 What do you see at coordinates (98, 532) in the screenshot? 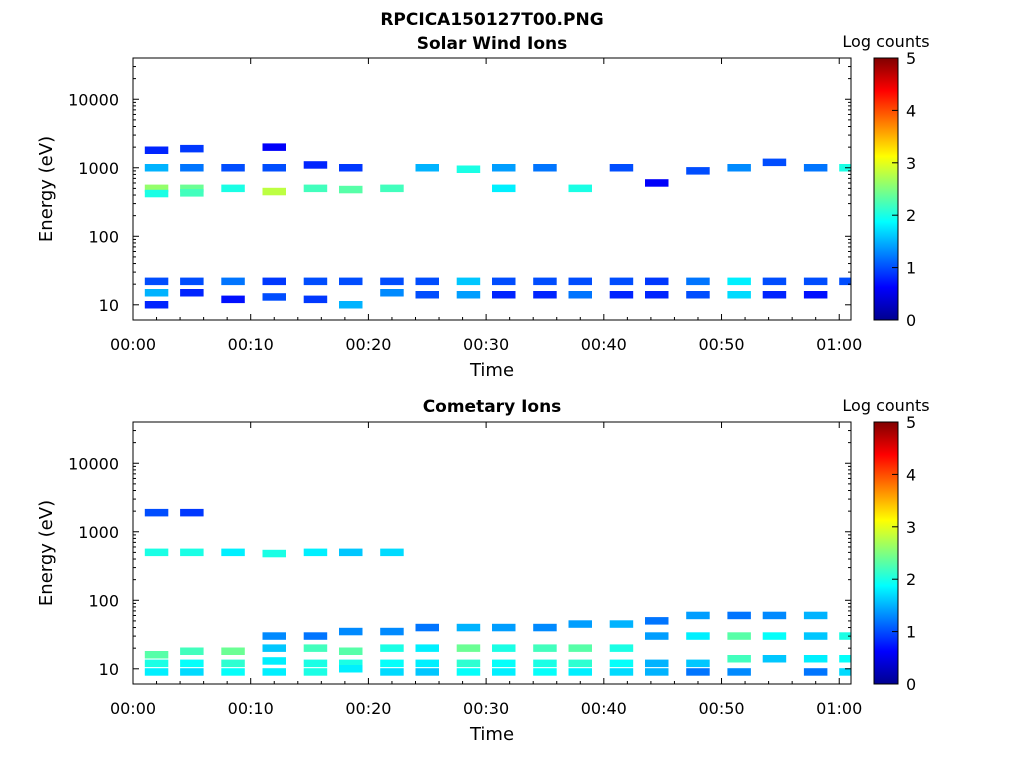
I see `y-tick-label: 1000` at bounding box center [98, 532].